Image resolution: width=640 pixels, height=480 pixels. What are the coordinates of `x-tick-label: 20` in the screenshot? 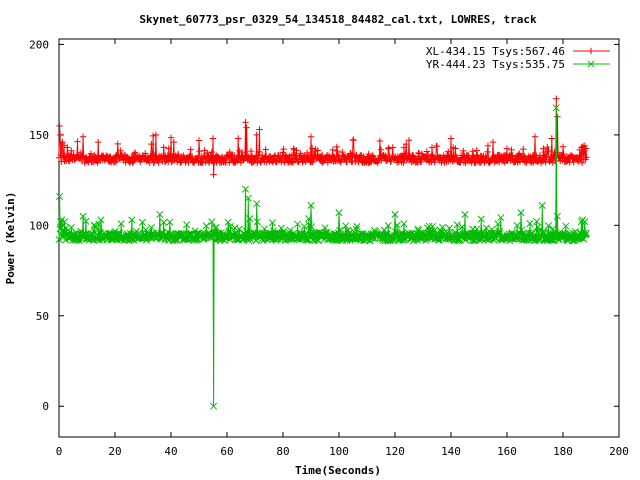 It's located at (114, 451).